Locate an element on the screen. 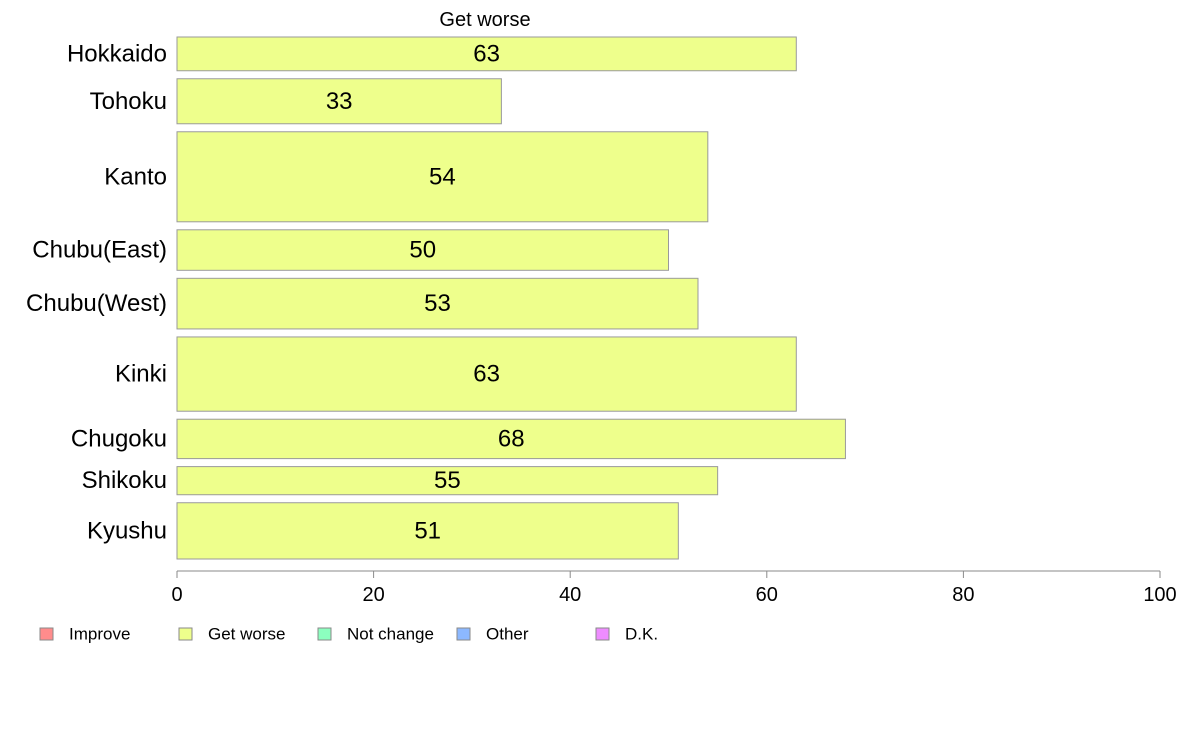 Image resolution: width=1188 pixels, height=736 pixels. bar-kinki is located at coordinates (486, 374).